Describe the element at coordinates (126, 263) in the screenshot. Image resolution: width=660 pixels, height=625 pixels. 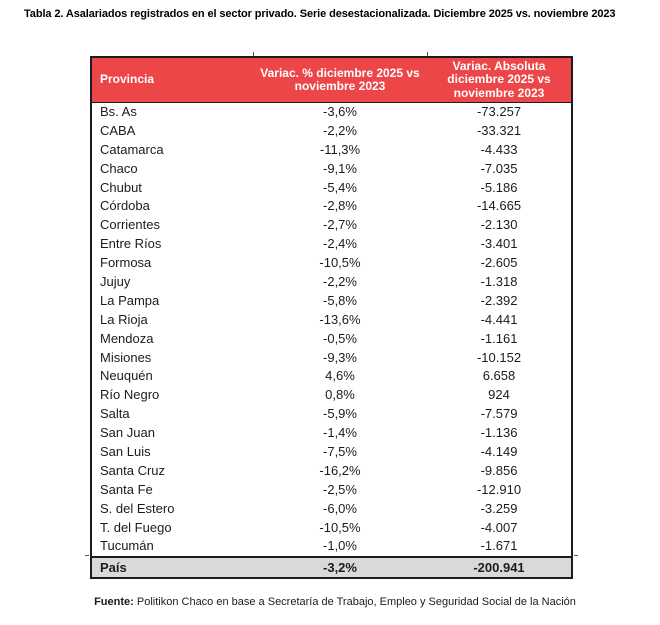
I see `cell-provincia: Formosa` at that location.